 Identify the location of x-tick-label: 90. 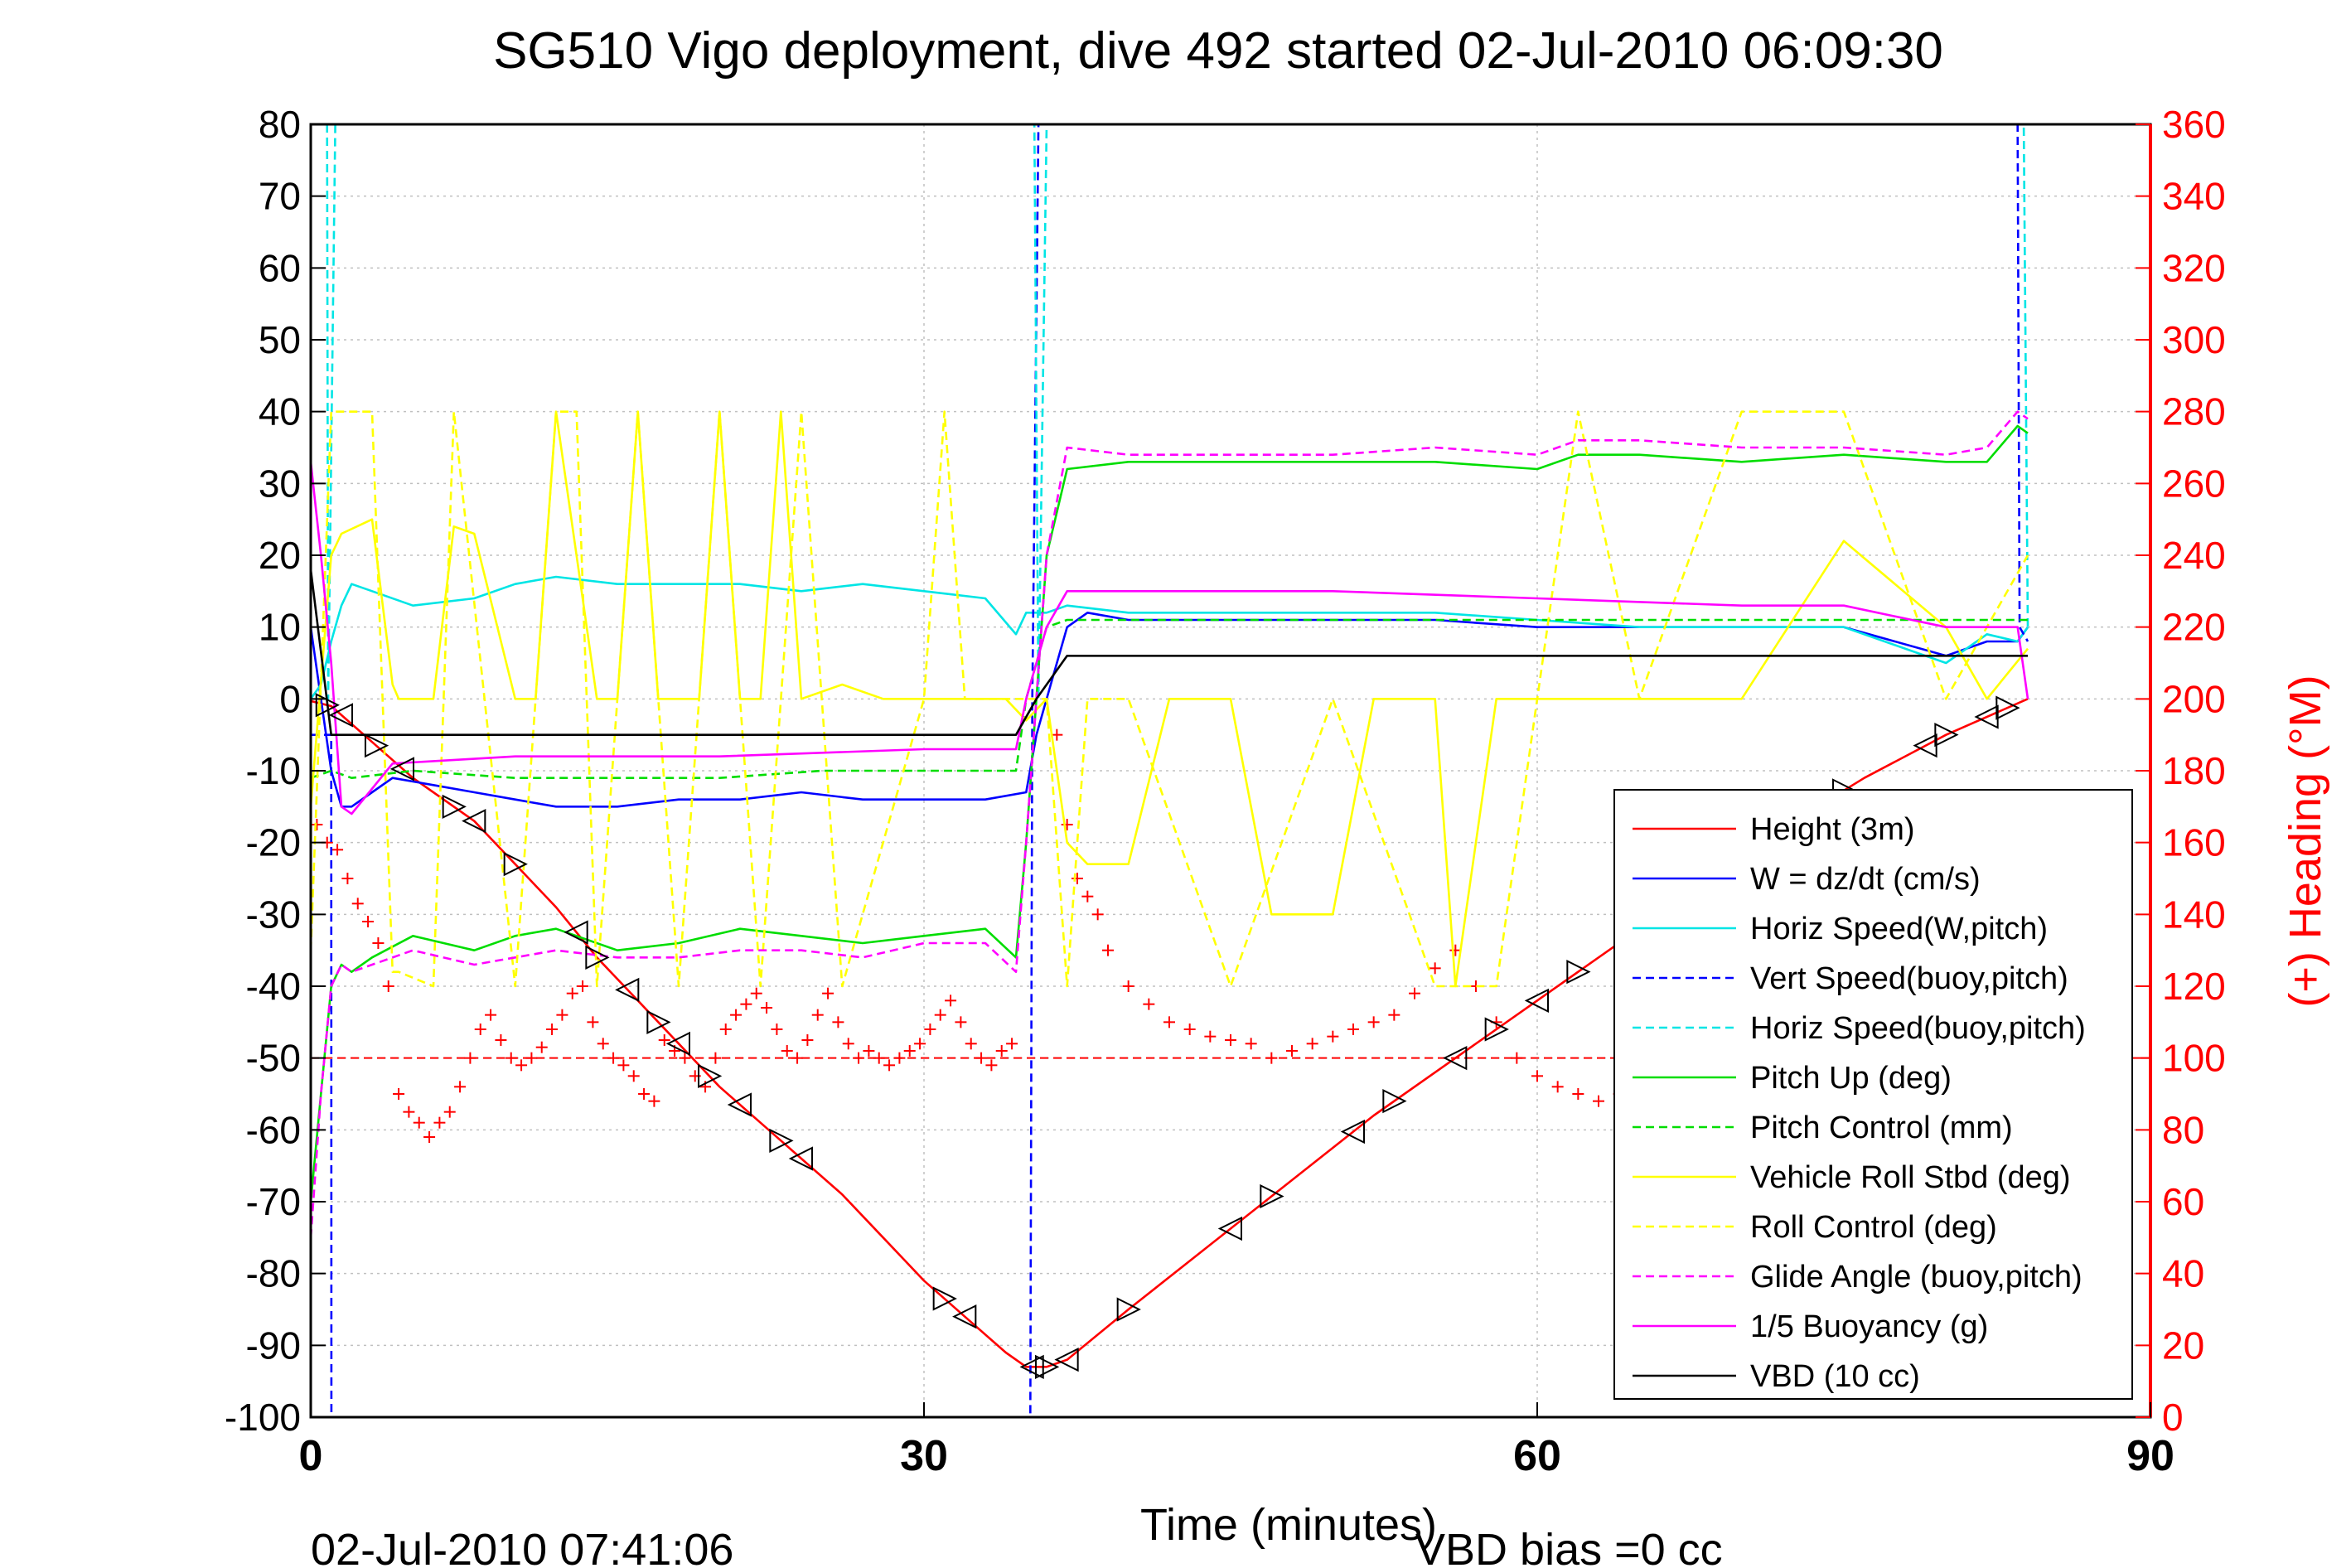
(2150, 1456).